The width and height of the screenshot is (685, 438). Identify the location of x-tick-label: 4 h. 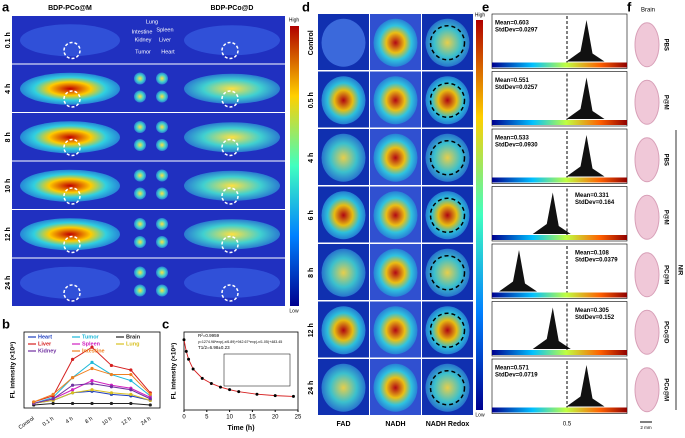
(70, 420).